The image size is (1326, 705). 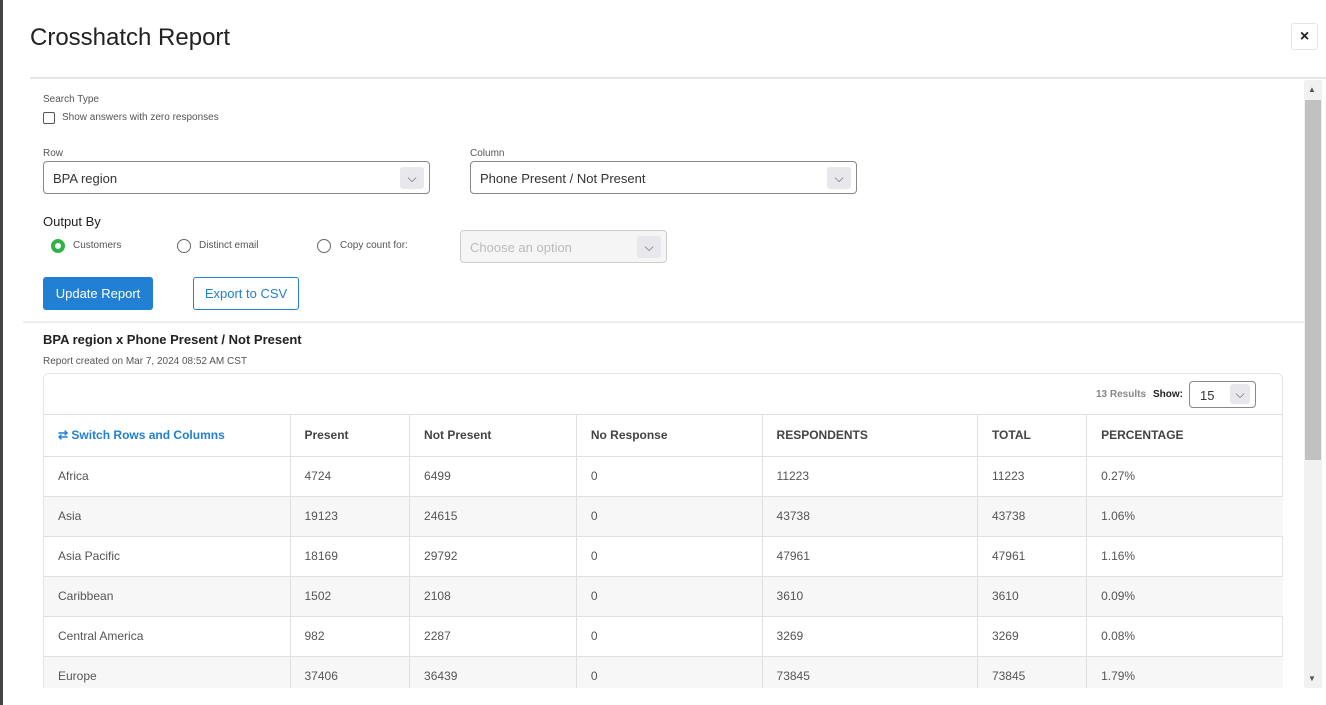 I want to click on scroll-down-icon: ▼, so click(x=1312, y=678).